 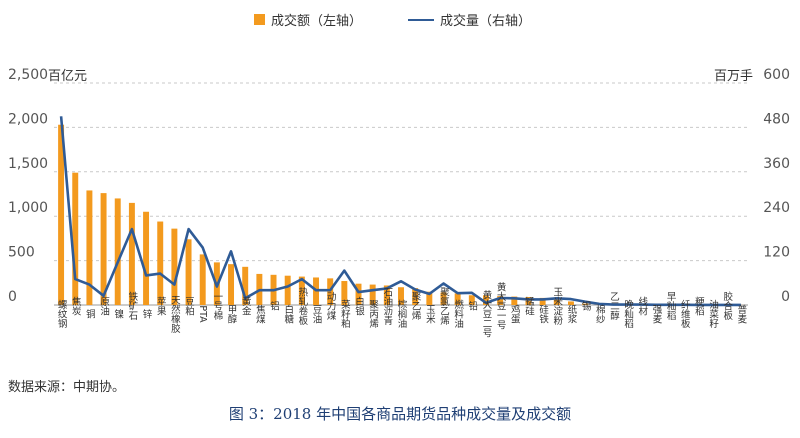 I want to click on legend-line-swatch, so click(x=421, y=19).